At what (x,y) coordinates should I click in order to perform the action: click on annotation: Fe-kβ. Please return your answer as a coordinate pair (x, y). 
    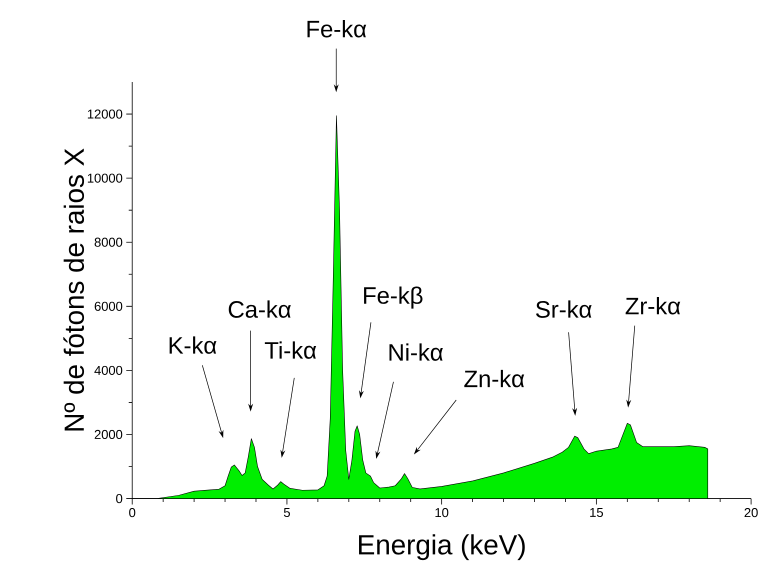
    Looking at the image, I should click on (393, 297).